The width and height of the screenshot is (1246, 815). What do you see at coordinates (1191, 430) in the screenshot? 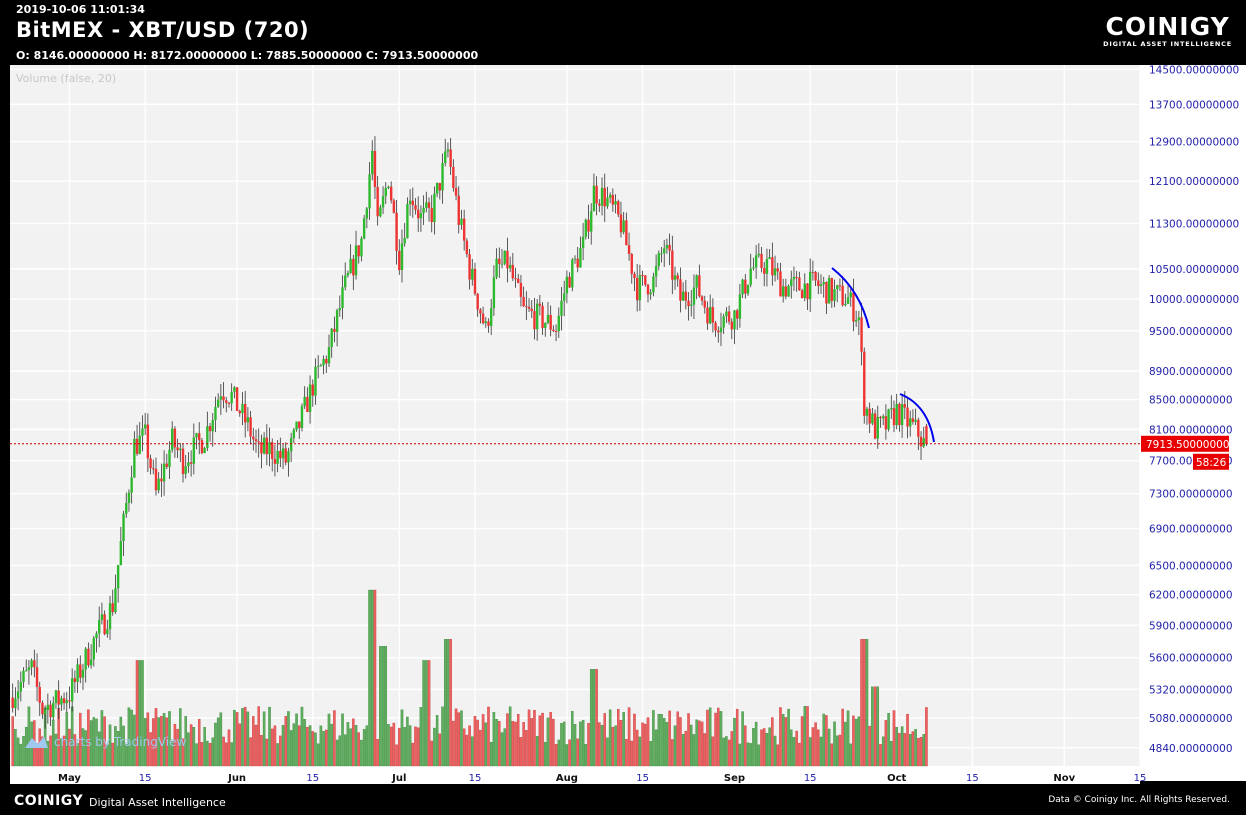
I see `y-tick-label: 8100.00000000` at bounding box center [1191, 430].